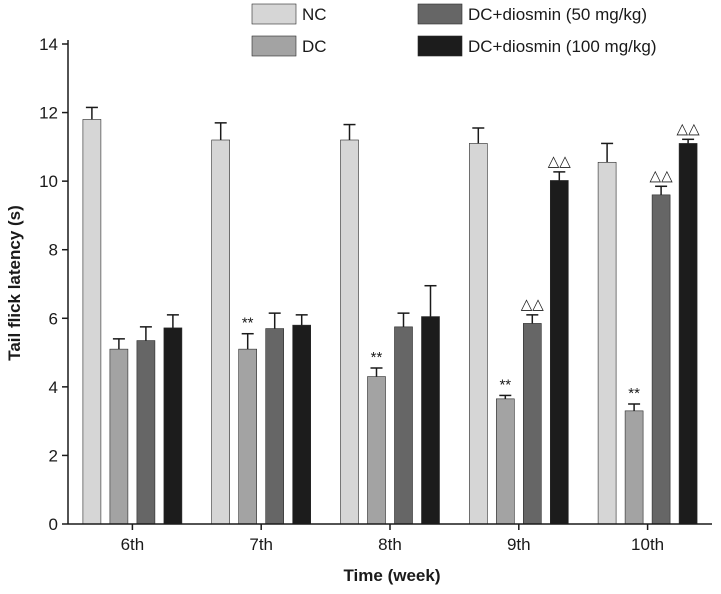  What do you see at coordinates (53, 455) in the screenshot?
I see `y-tick-label: 2` at bounding box center [53, 455].